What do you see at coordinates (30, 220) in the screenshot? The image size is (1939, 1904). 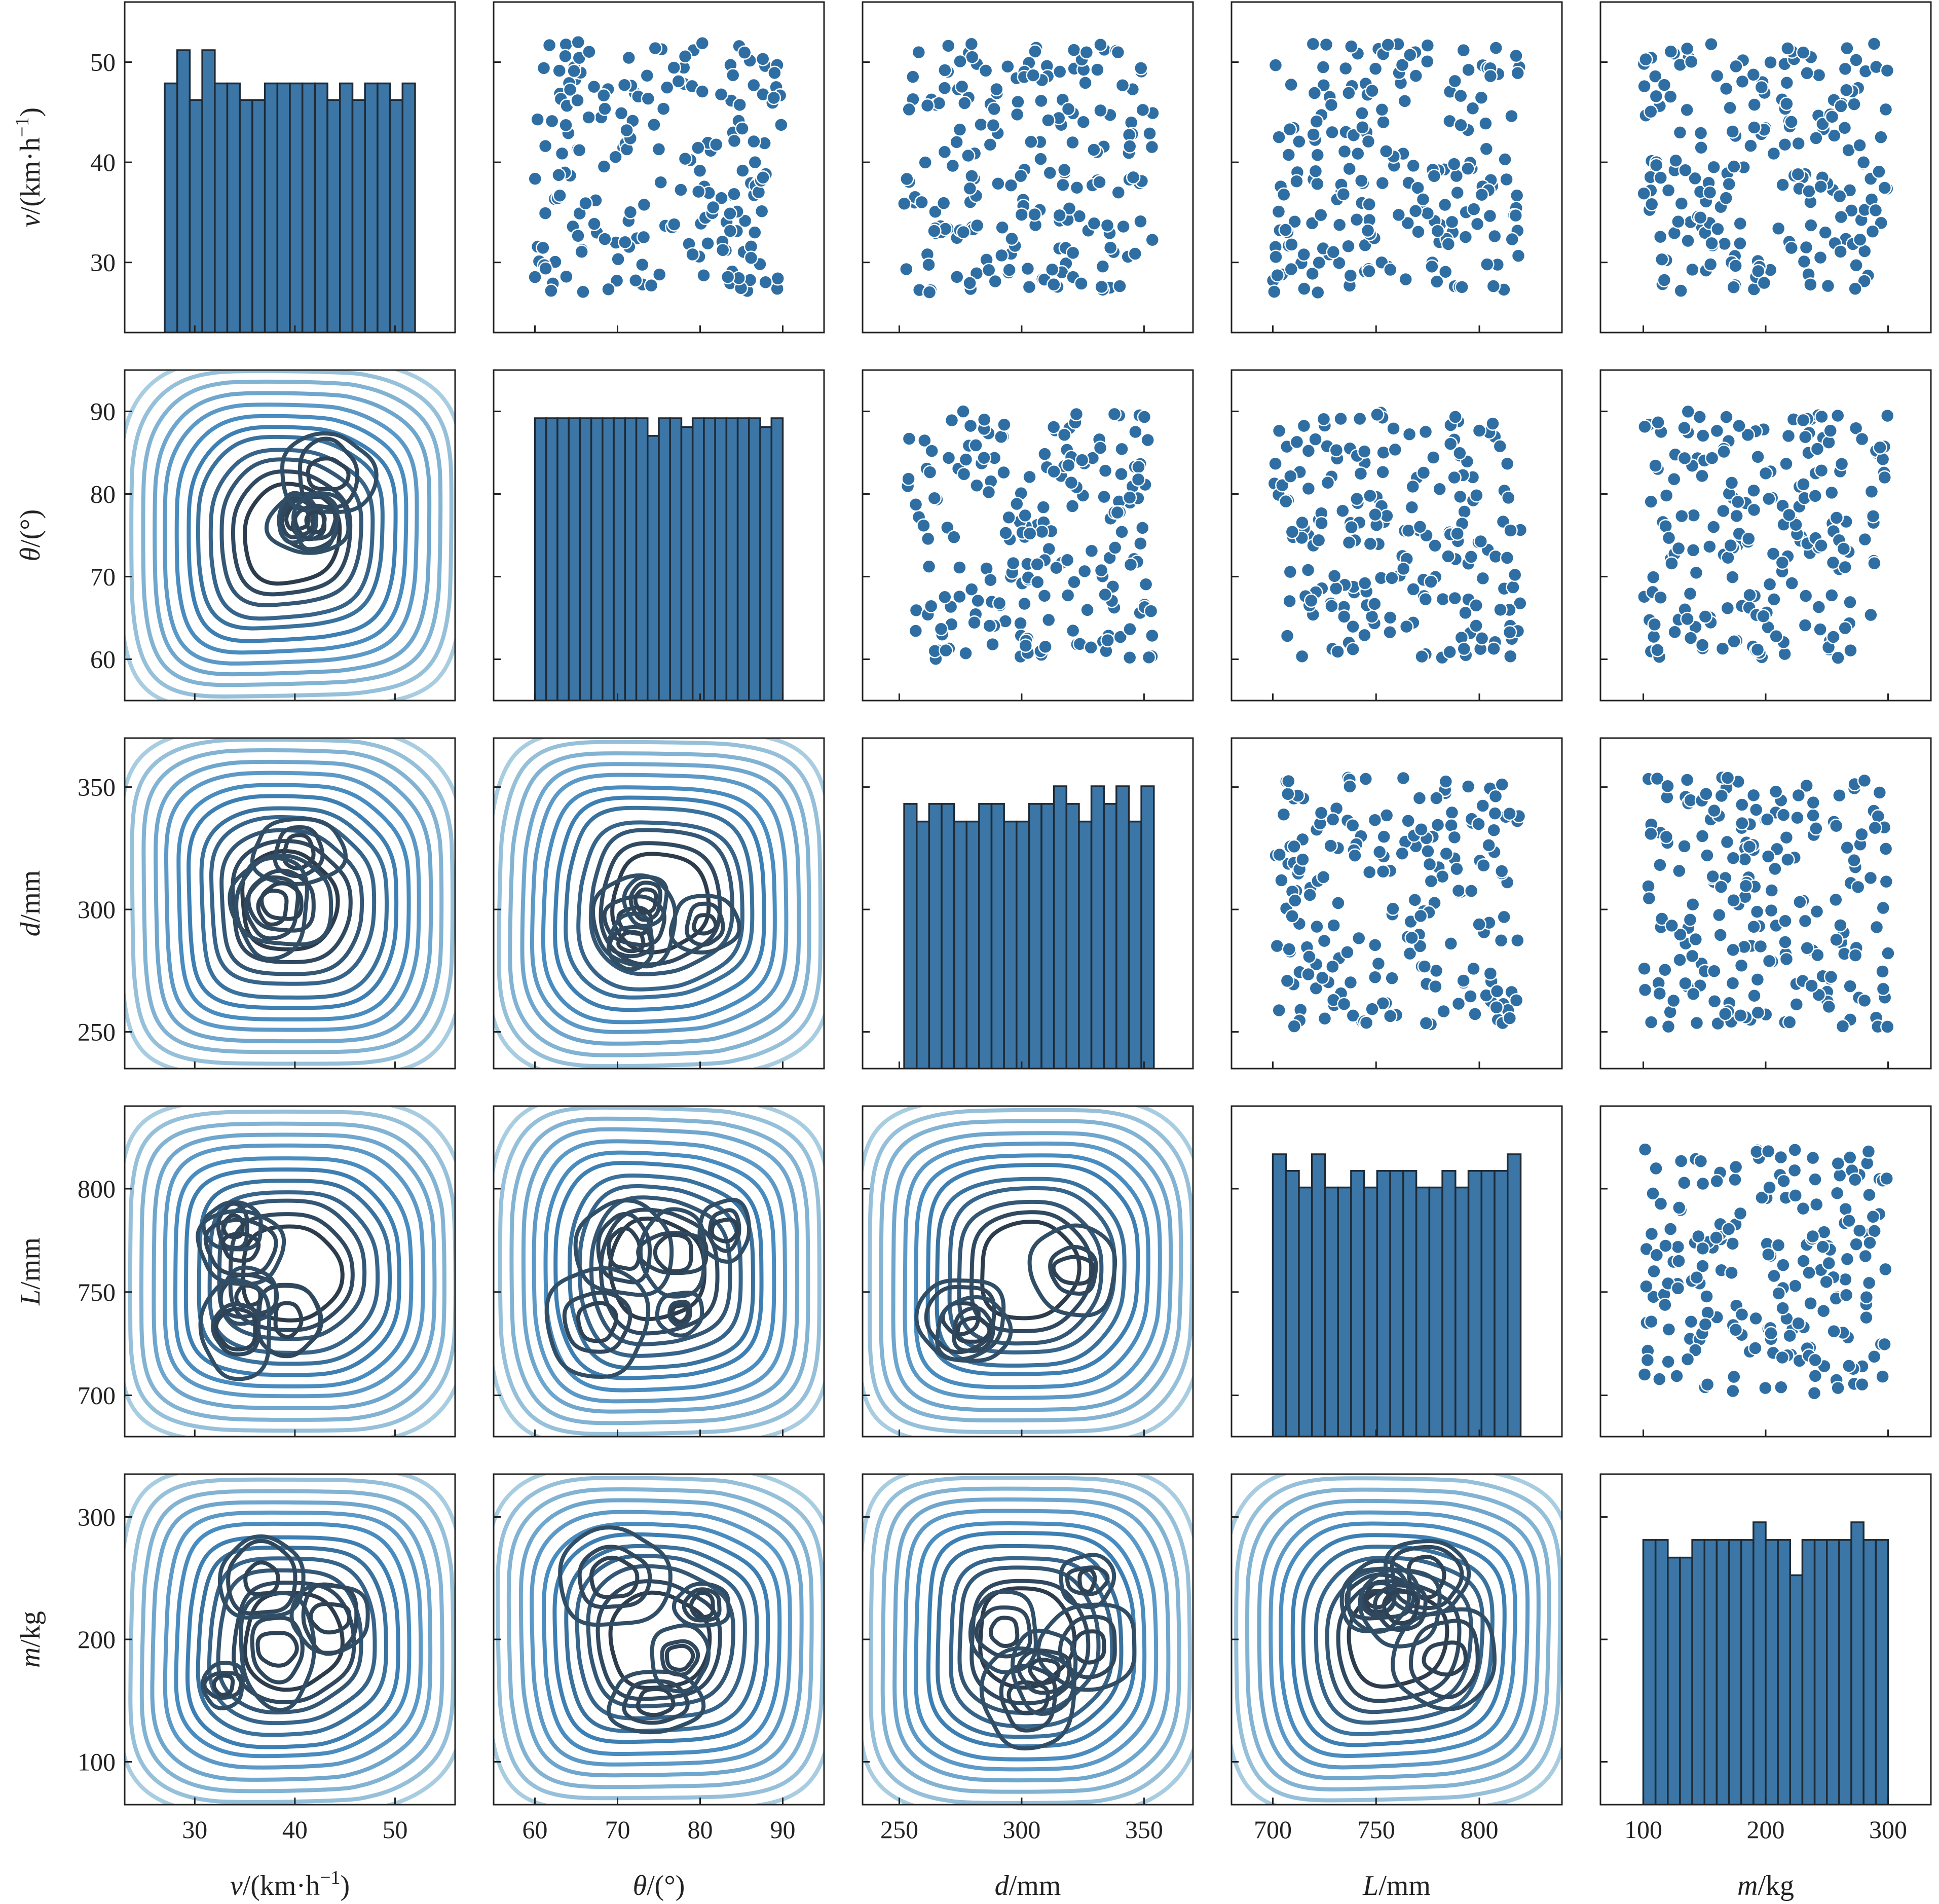 I see `axis-symbol: v` at bounding box center [30, 220].